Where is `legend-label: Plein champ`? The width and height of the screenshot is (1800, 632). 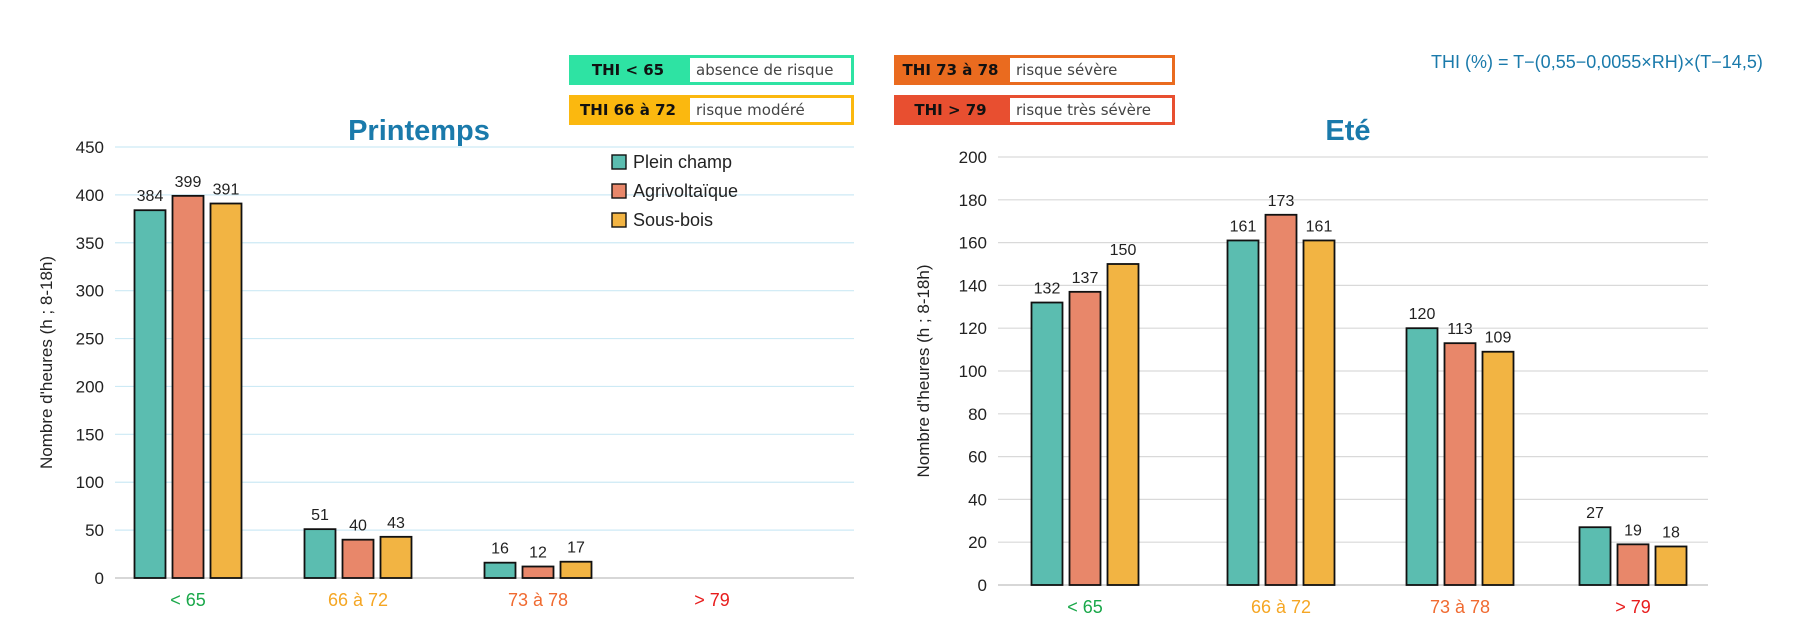
legend-label: Plein champ is located at coordinates (682, 162).